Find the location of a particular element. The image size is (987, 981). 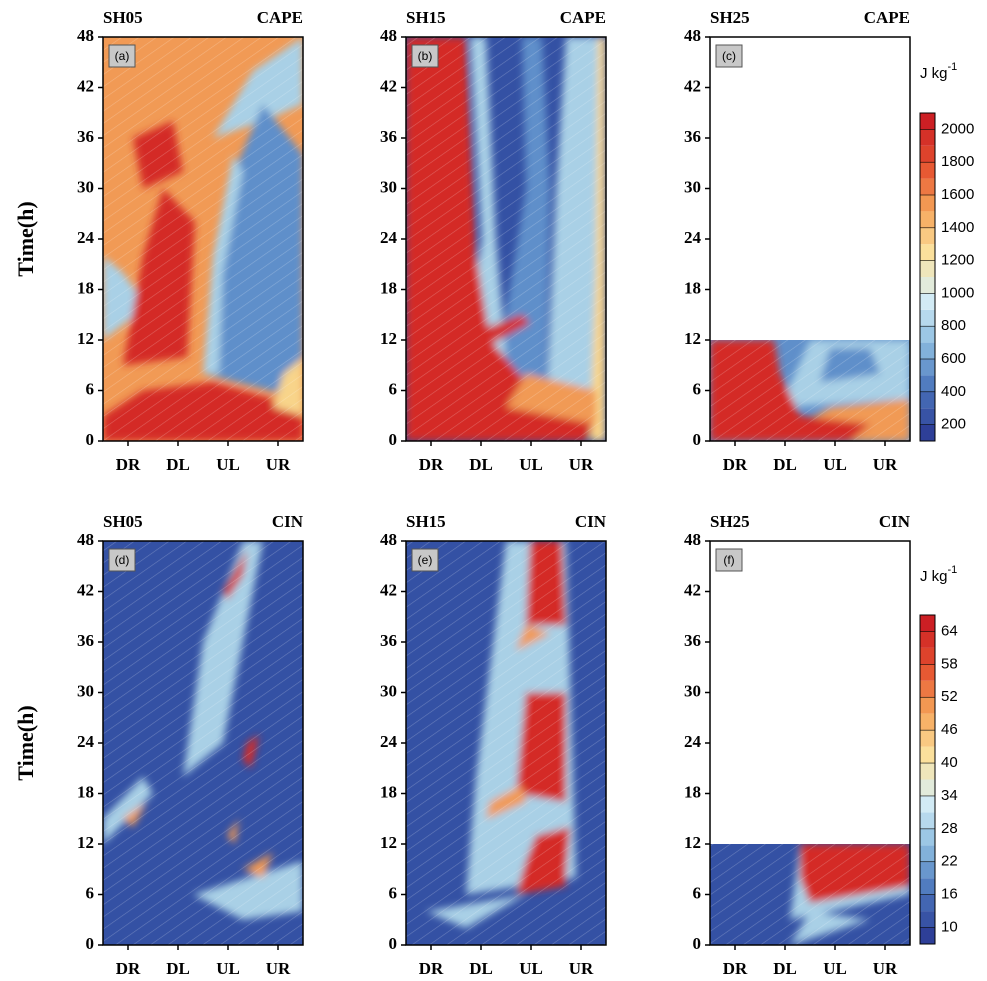

colorbar-label: 16 is located at coordinates (949, 894).